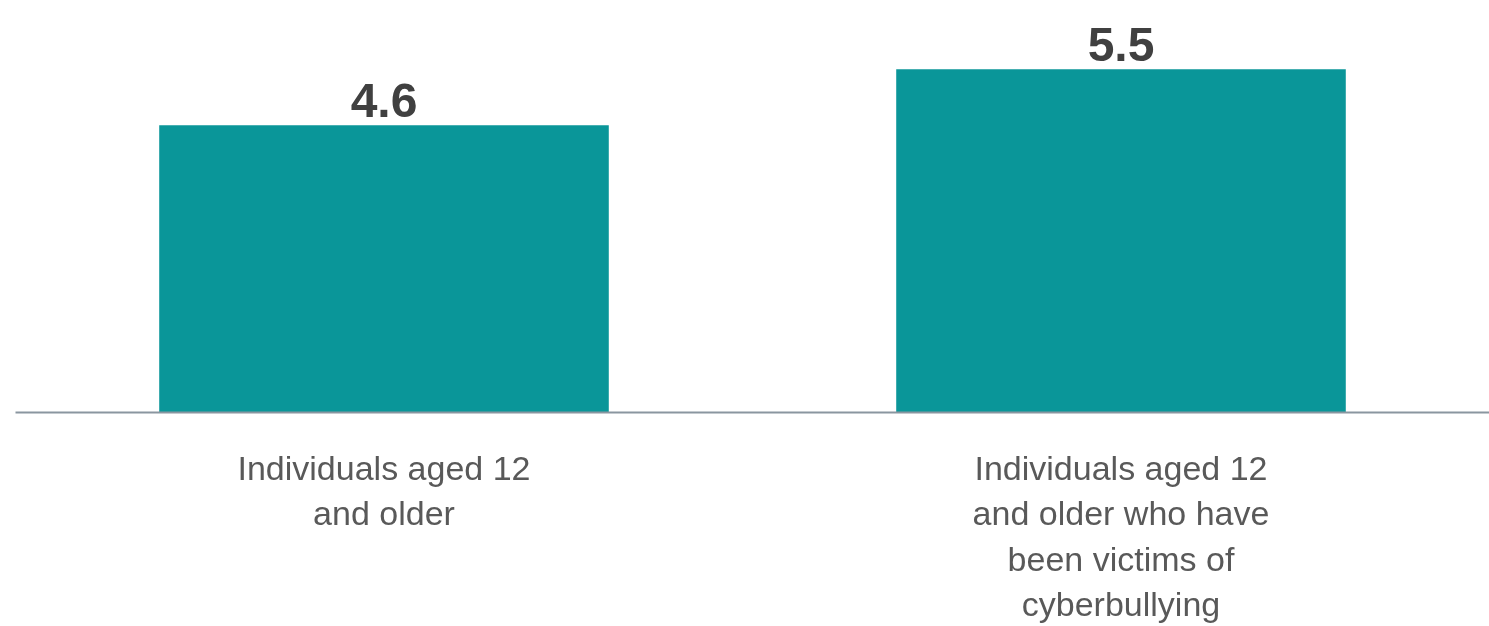 The image size is (1489, 626). What do you see at coordinates (1121, 536) in the screenshot?
I see `x-tick-label: Individuals aged 12 and older who have been victims of cyberbullying` at bounding box center [1121, 536].